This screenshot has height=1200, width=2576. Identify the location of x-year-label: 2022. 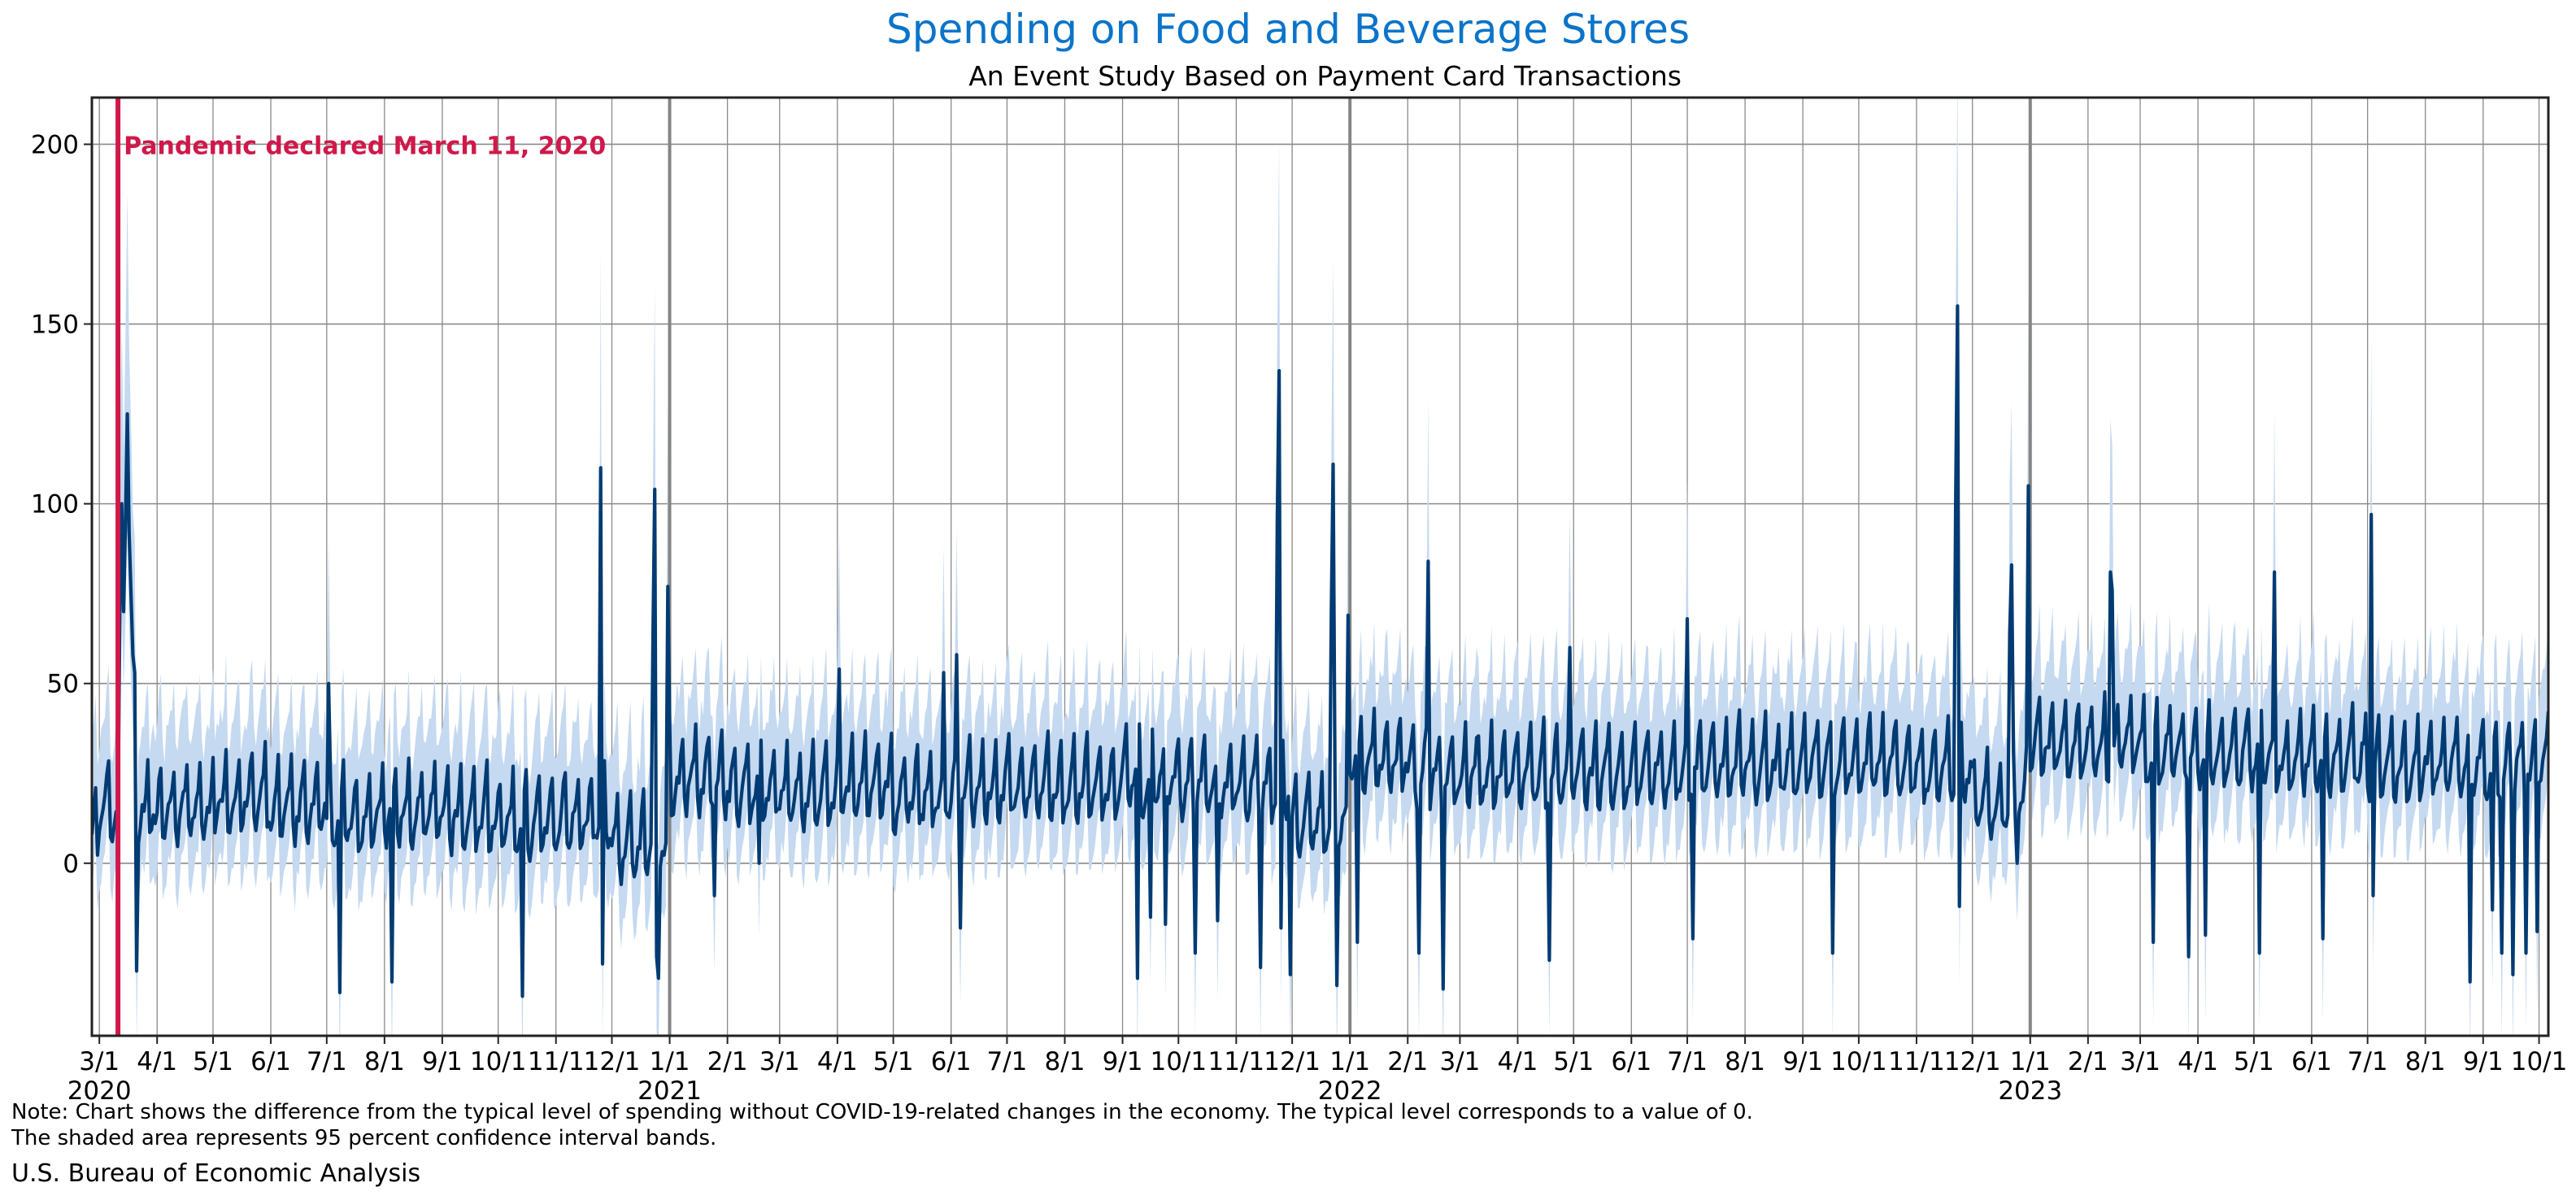
(1350, 1091).